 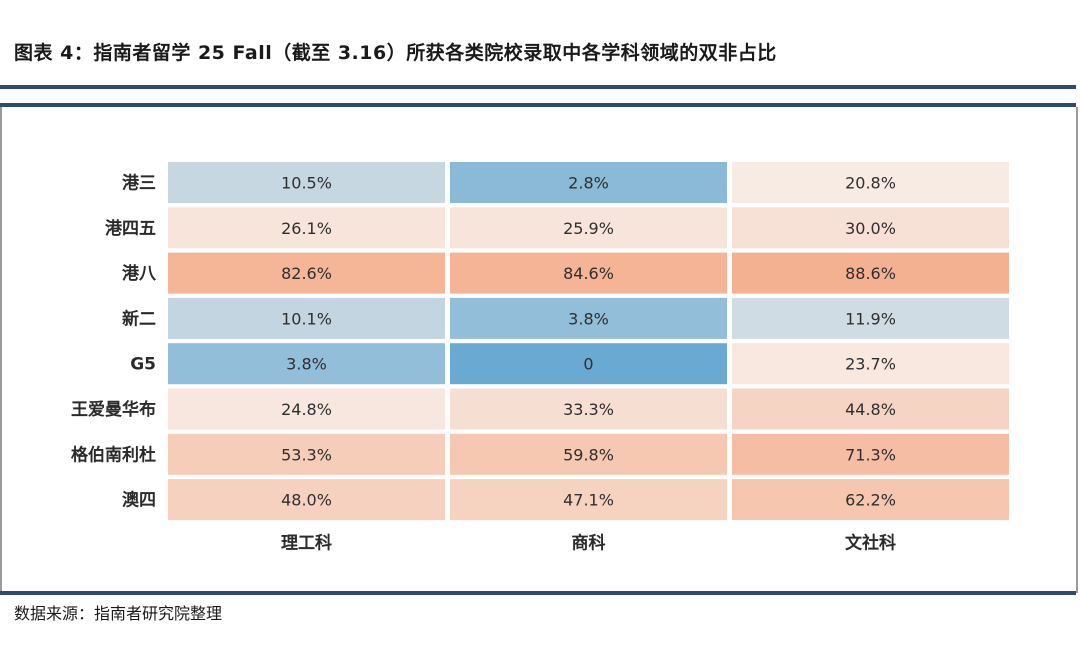 What do you see at coordinates (143, 365) in the screenshot?
I see `row-label: G5` at bounding box center [143, 365].